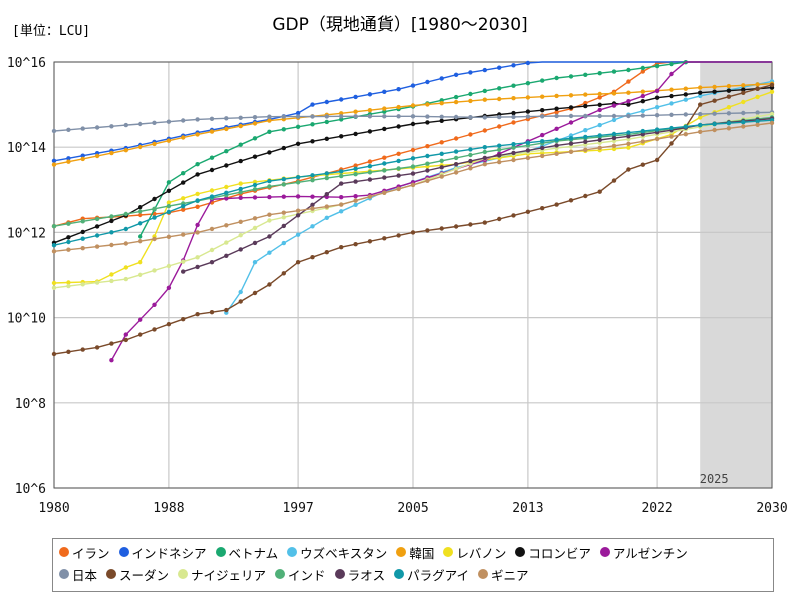 The height and width of the screenshot is (600, 800). I want to click on unit-label: [単位：LCU], so click(51, 31).